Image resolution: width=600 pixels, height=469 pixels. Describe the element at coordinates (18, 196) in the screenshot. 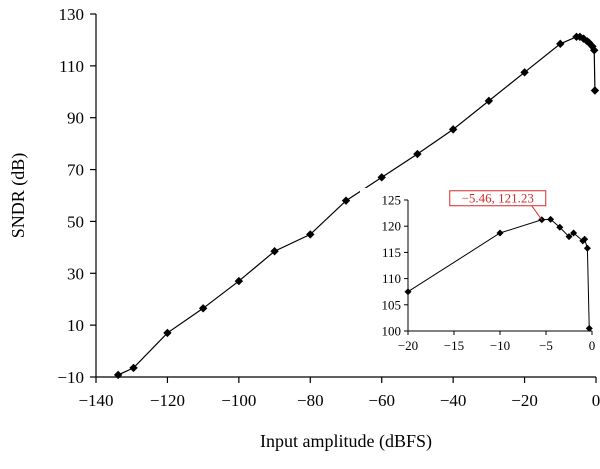

I see `y-axis-title: SNDR (dB)` at that location.